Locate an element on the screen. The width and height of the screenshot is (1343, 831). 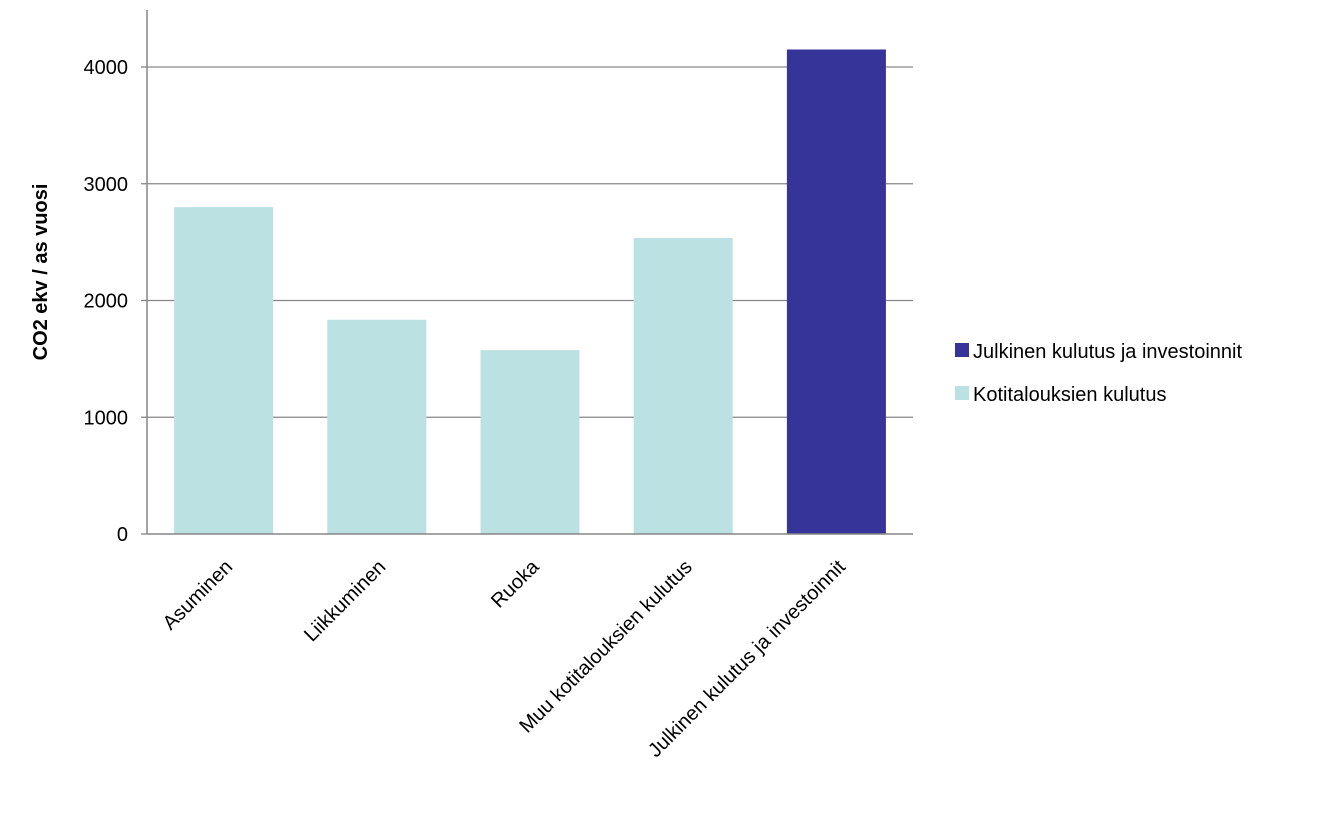
y-tick-label: 1000 is located at coordinates (106, 418).